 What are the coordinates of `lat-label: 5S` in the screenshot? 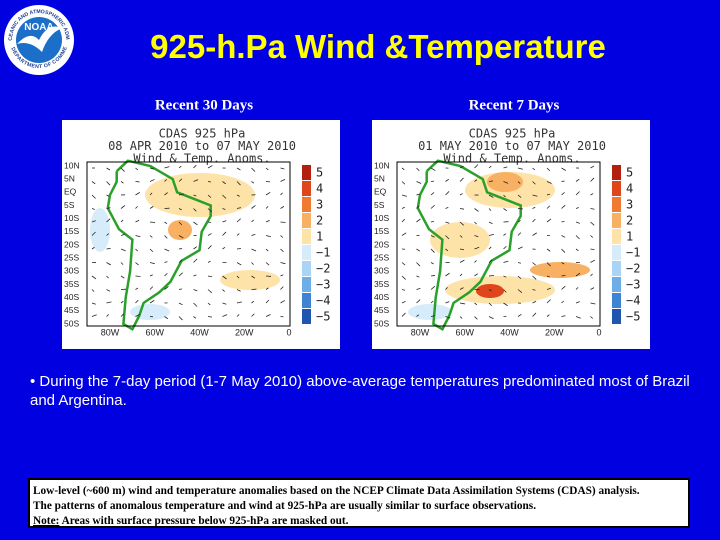 It's located at (69, 205).